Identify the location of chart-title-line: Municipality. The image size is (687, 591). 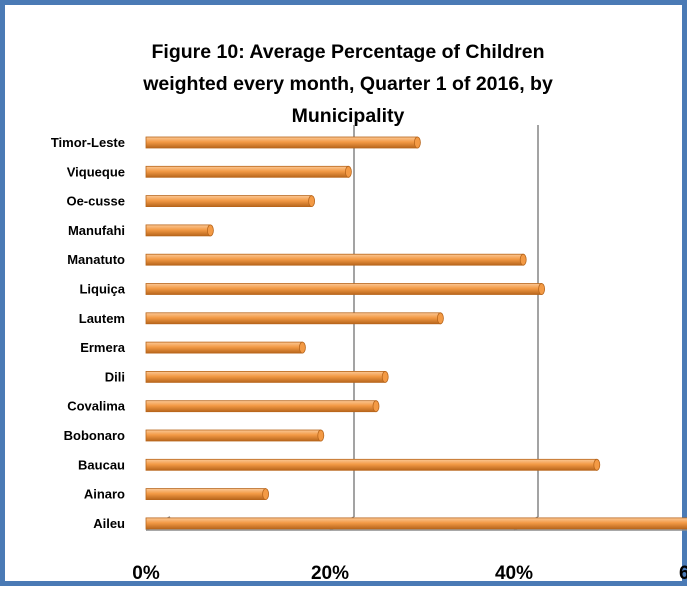
(348, 116).